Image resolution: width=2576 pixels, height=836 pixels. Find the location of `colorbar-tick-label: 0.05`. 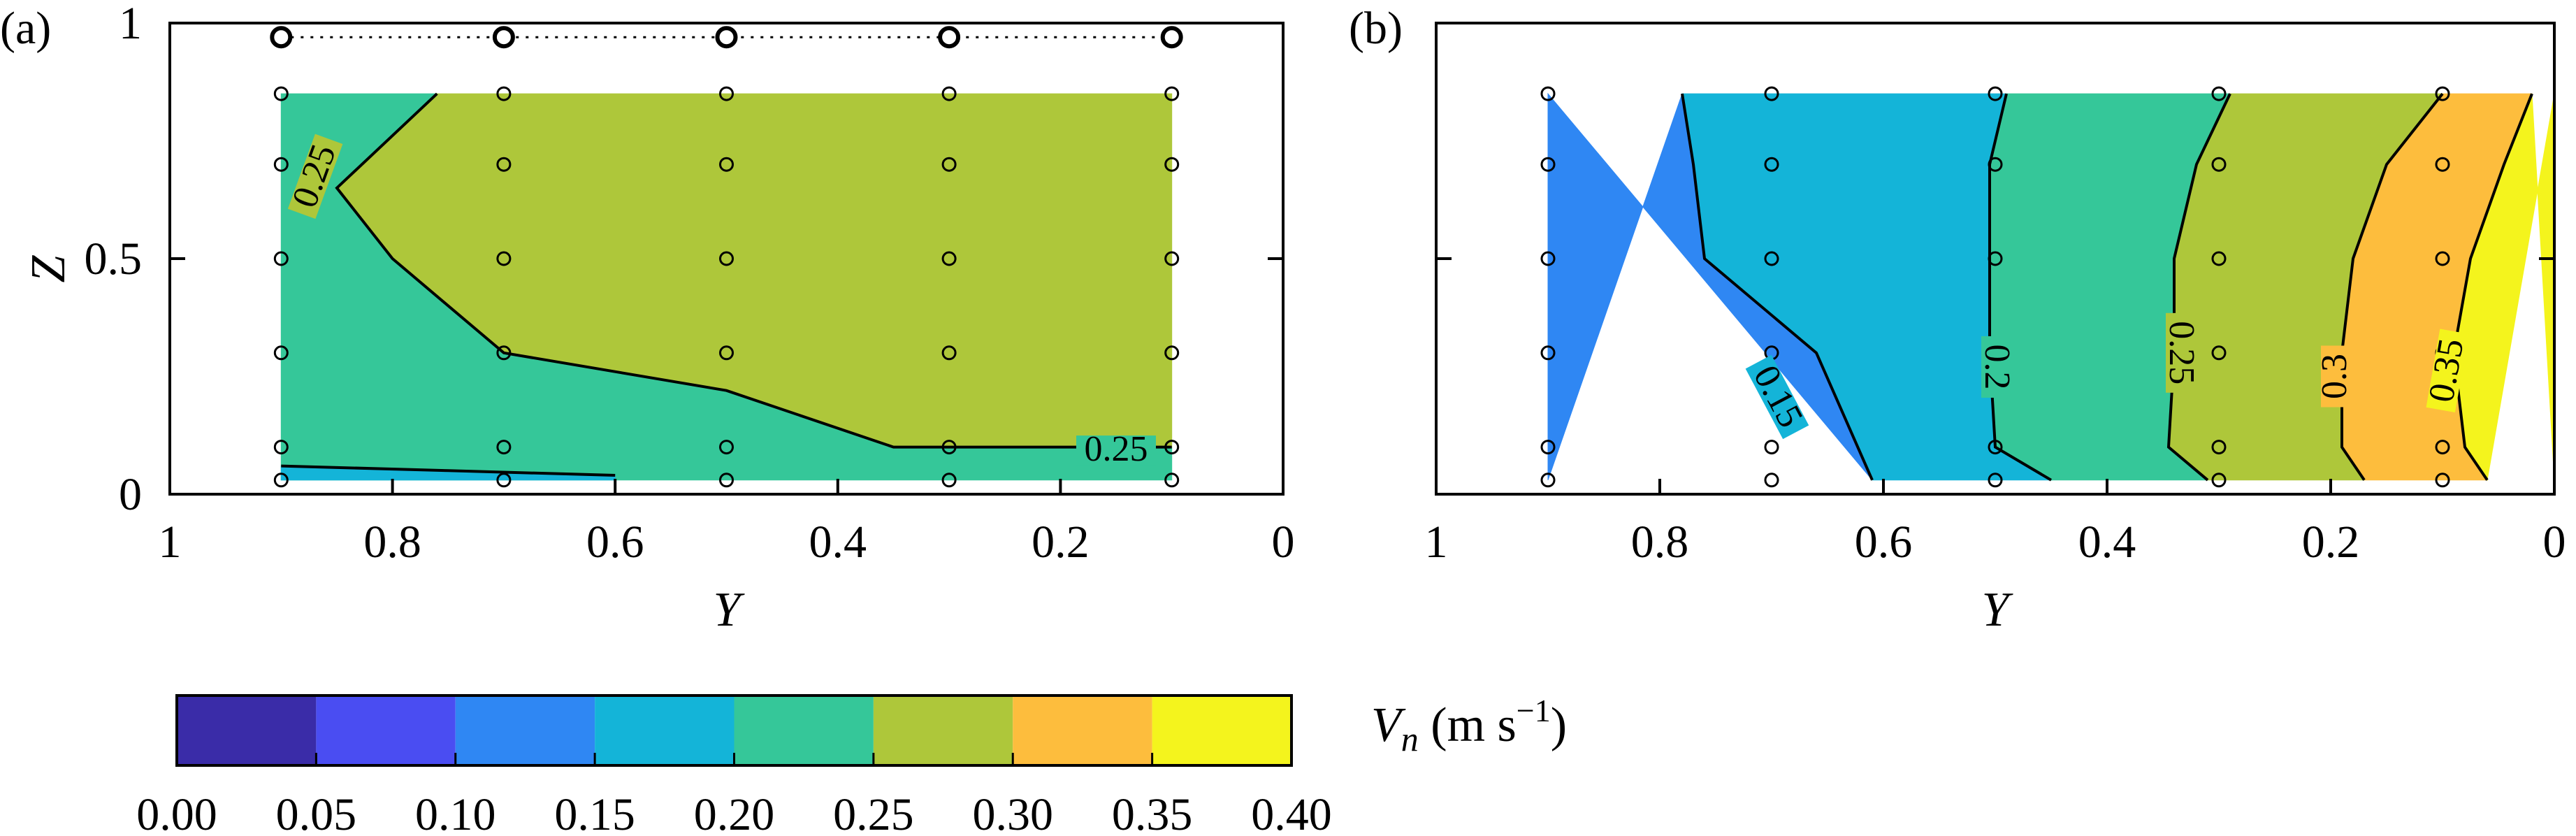

colorbar-tick-label: 0.05 is located at coordinates (316, 812).